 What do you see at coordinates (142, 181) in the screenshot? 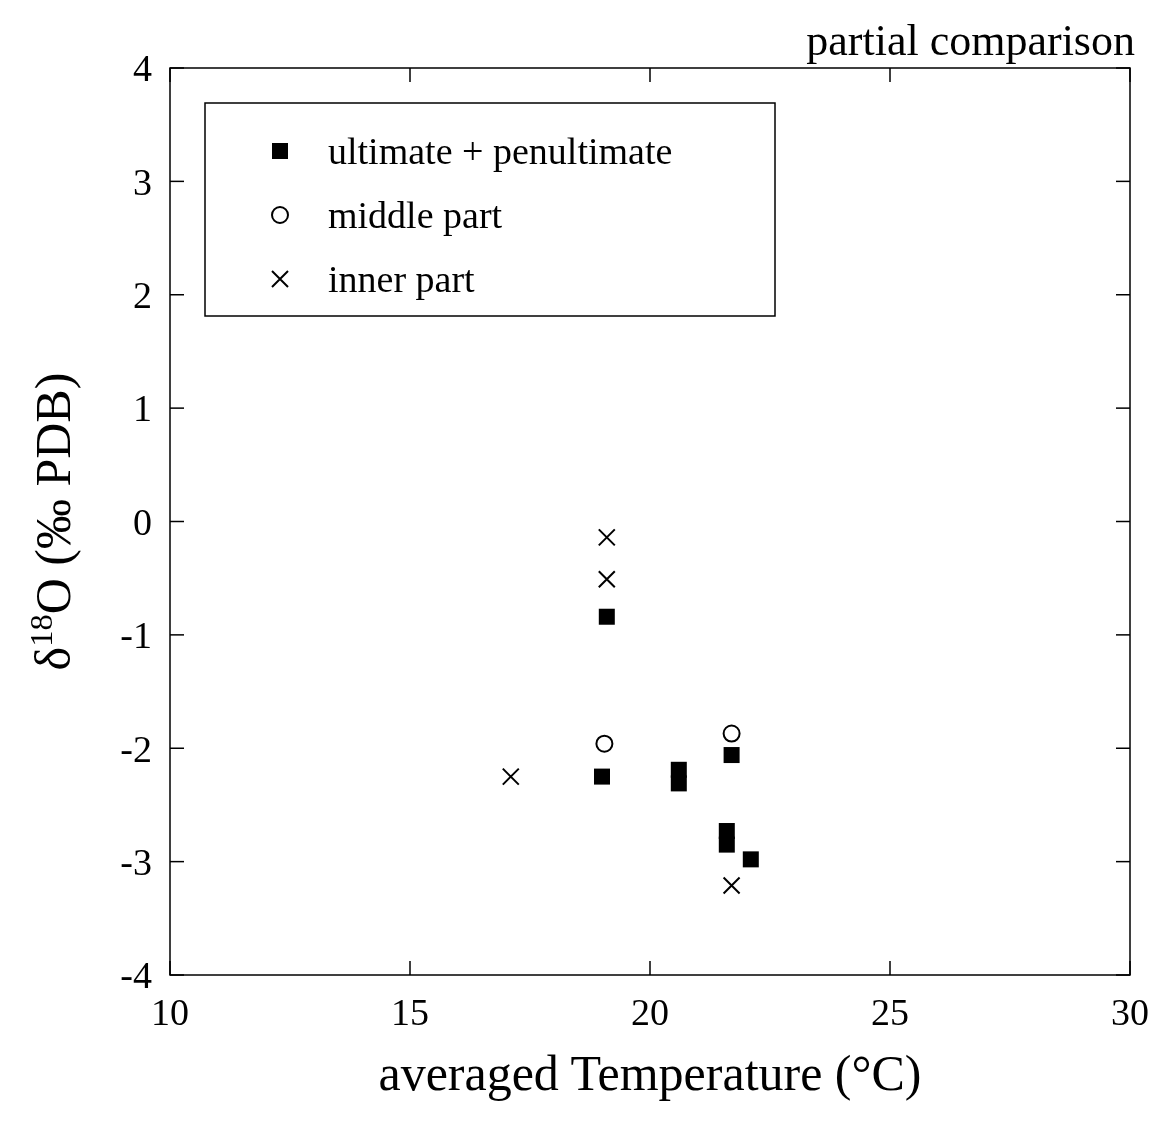
I see `y-tick-label: 3` at bounding box center [142, 181].